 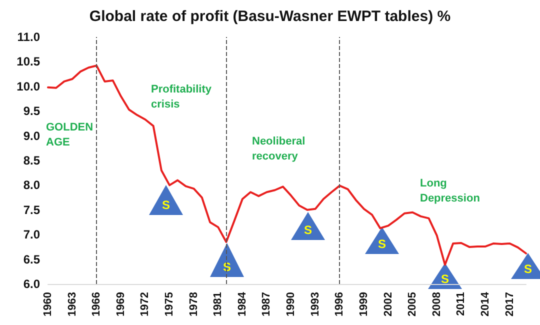 What do you see at coordinates (96, 304) in the screenshot?
I see `x-tick-label: 1966` at bounding box center [96, 304].